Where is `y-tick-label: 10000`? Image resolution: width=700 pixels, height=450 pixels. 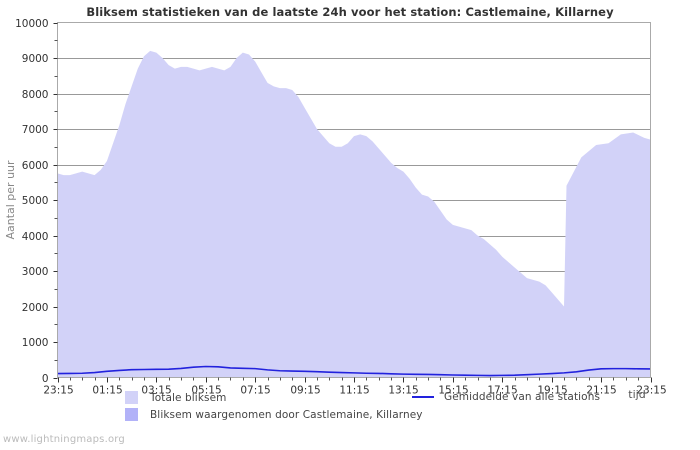 y-tick-label: 10000 is located at coordinates (31, 24).